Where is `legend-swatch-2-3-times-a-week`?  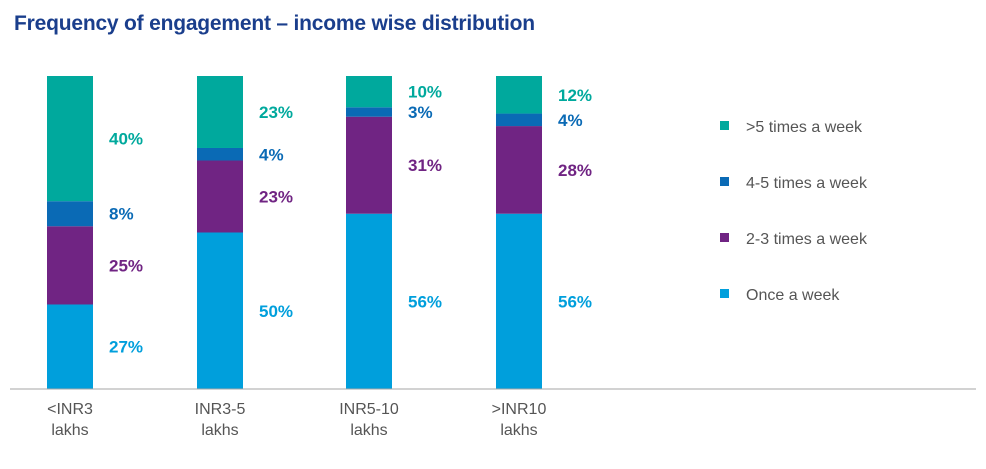 legend-swatch-2-3-times-a-week is located at coordinates (724, 237).